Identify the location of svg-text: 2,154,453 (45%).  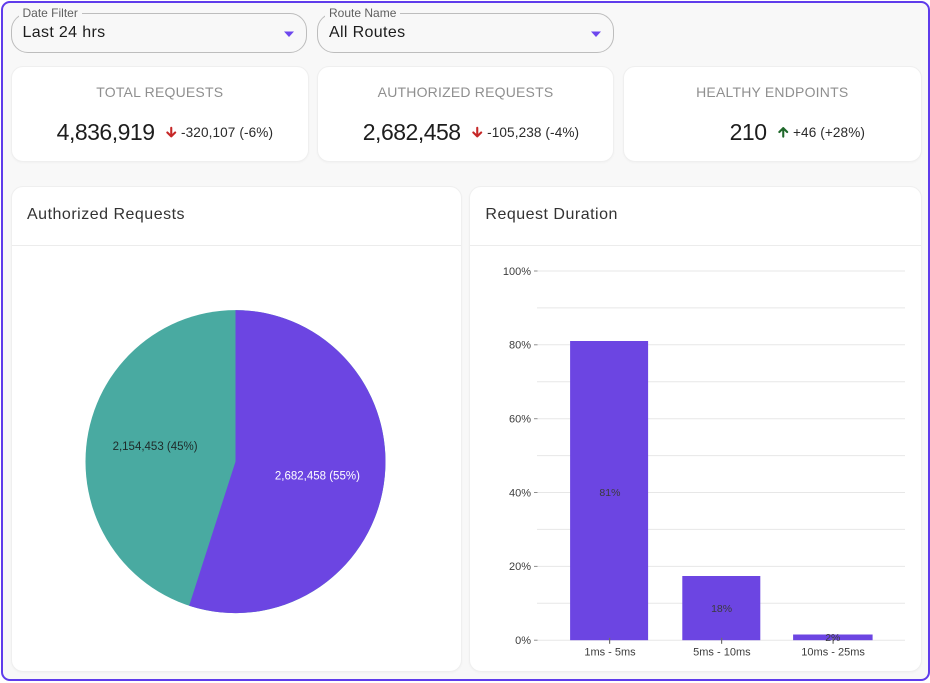
(154, 447).